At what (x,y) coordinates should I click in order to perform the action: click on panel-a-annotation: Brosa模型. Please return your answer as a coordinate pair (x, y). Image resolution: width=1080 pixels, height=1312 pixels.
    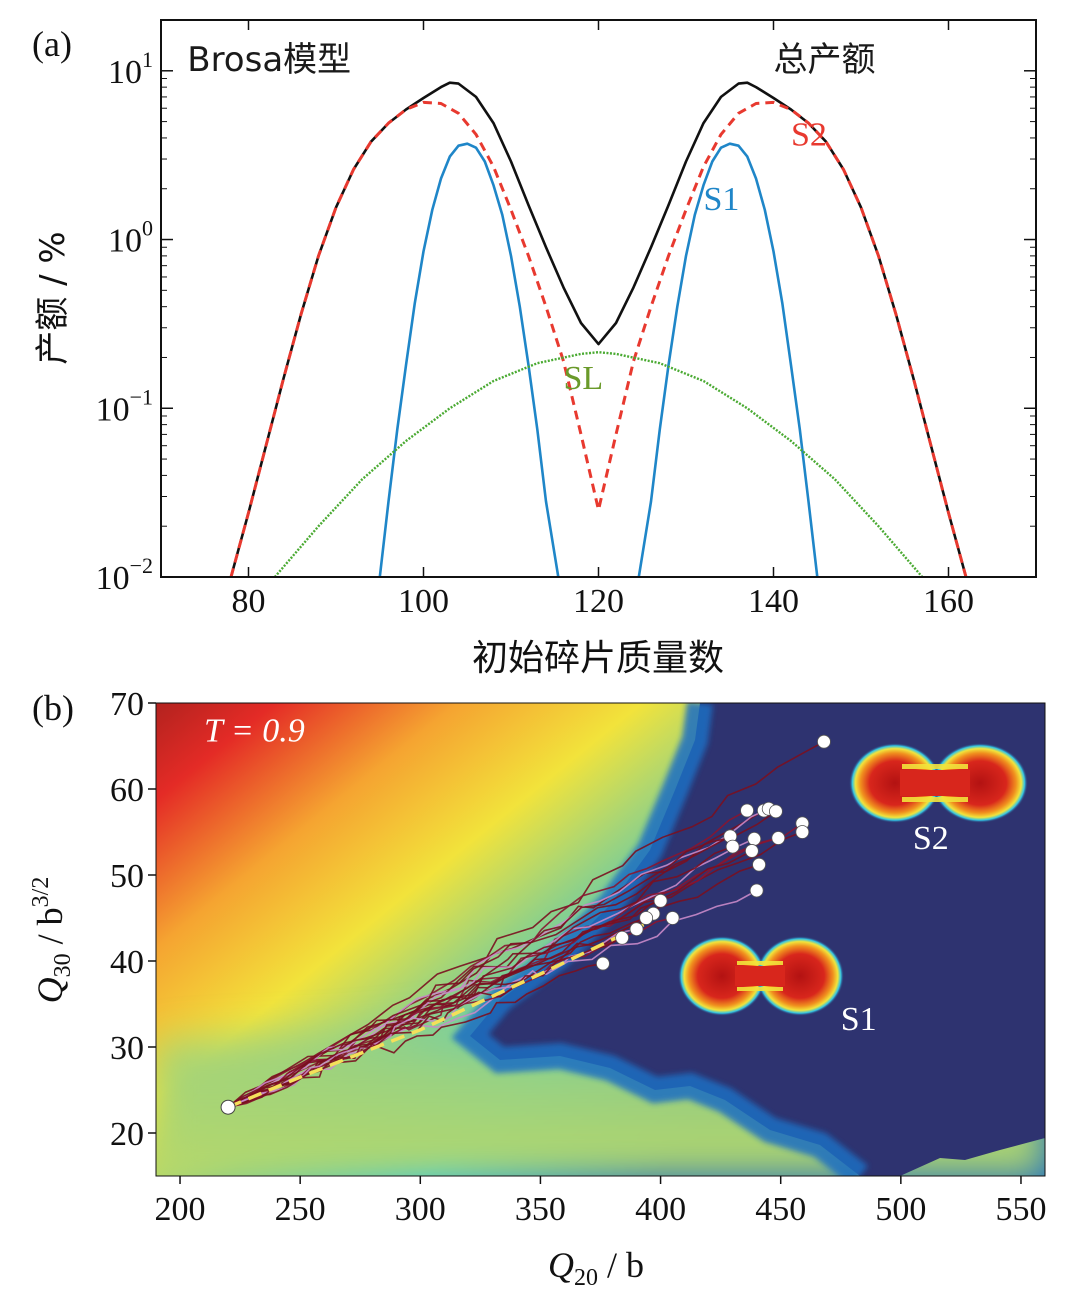
    Looking at the image, I should click on (269, 60).